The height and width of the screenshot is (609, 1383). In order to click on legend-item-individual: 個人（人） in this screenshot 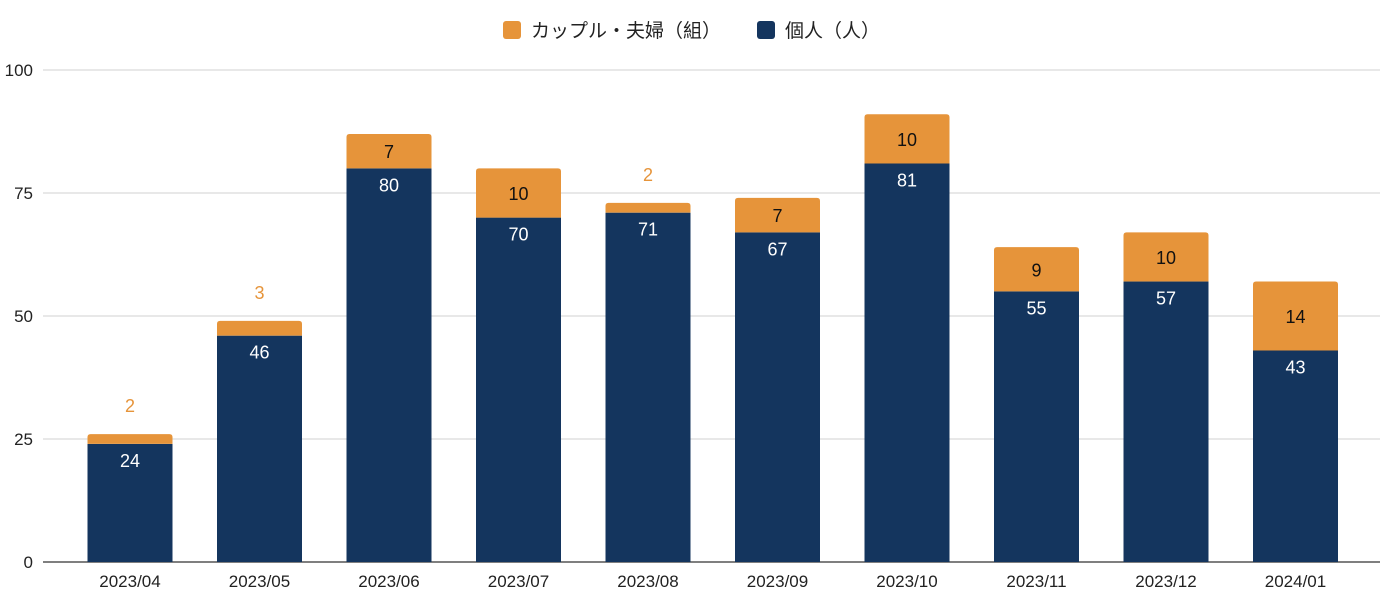, I will do `click(818, 29)`.